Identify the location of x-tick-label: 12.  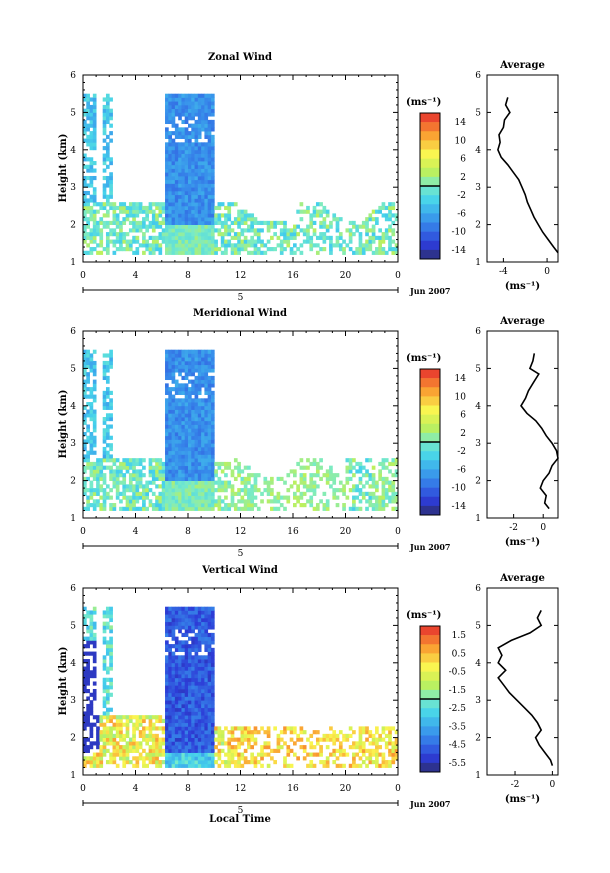
(240, 276).